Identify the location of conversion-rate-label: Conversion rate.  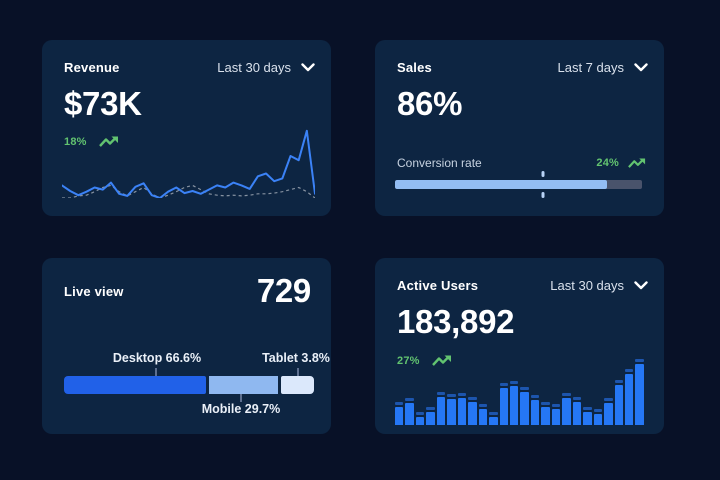
(439, 163).